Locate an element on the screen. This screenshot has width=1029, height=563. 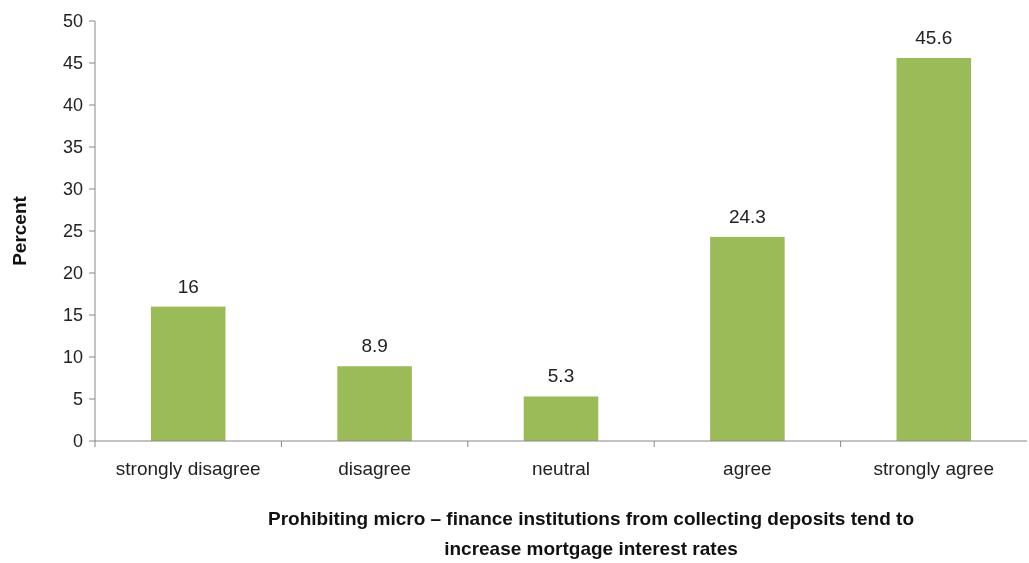
y-tick-label: 30 is located at coordinates (72, 189).